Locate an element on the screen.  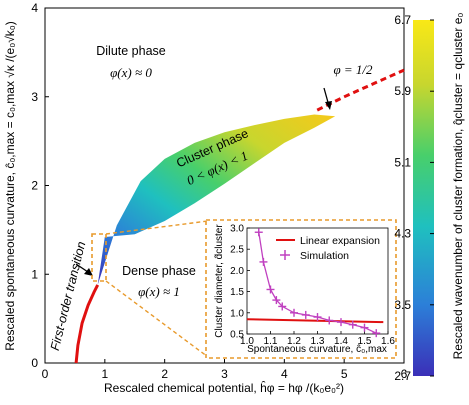
x-tick-label: 0 is located at coordinates (45, 374).